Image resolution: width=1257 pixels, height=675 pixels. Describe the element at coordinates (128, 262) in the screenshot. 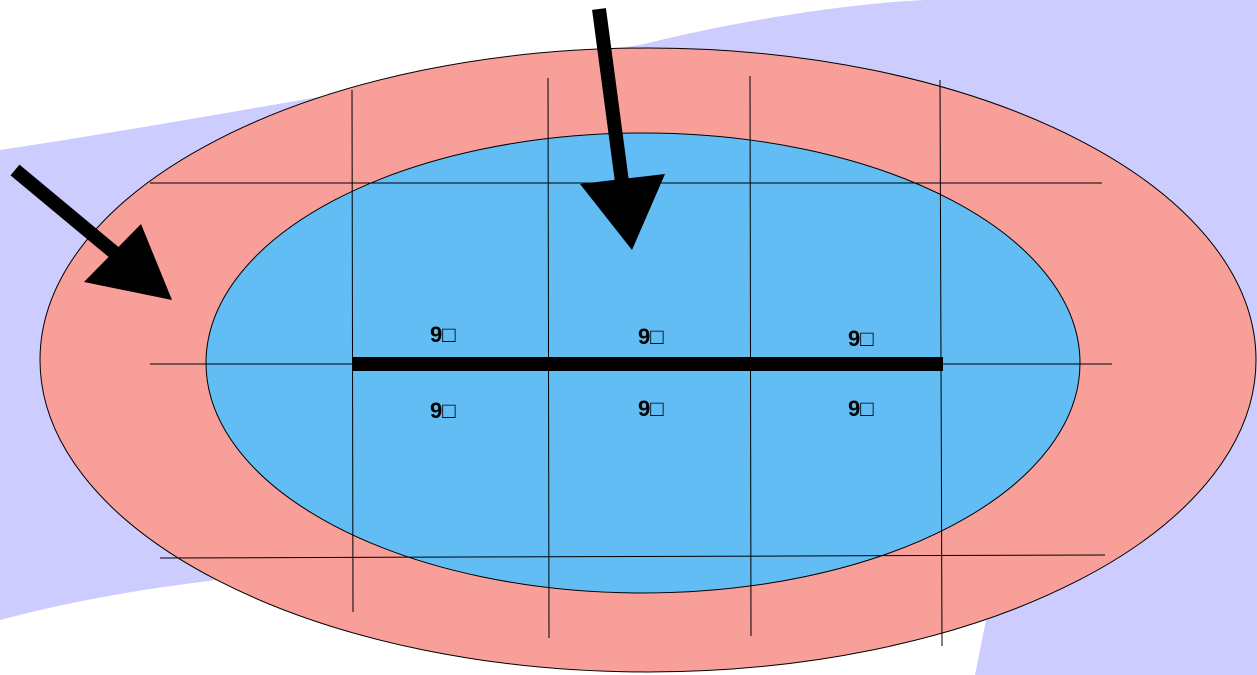

I see `arrow-left-head` at that location.